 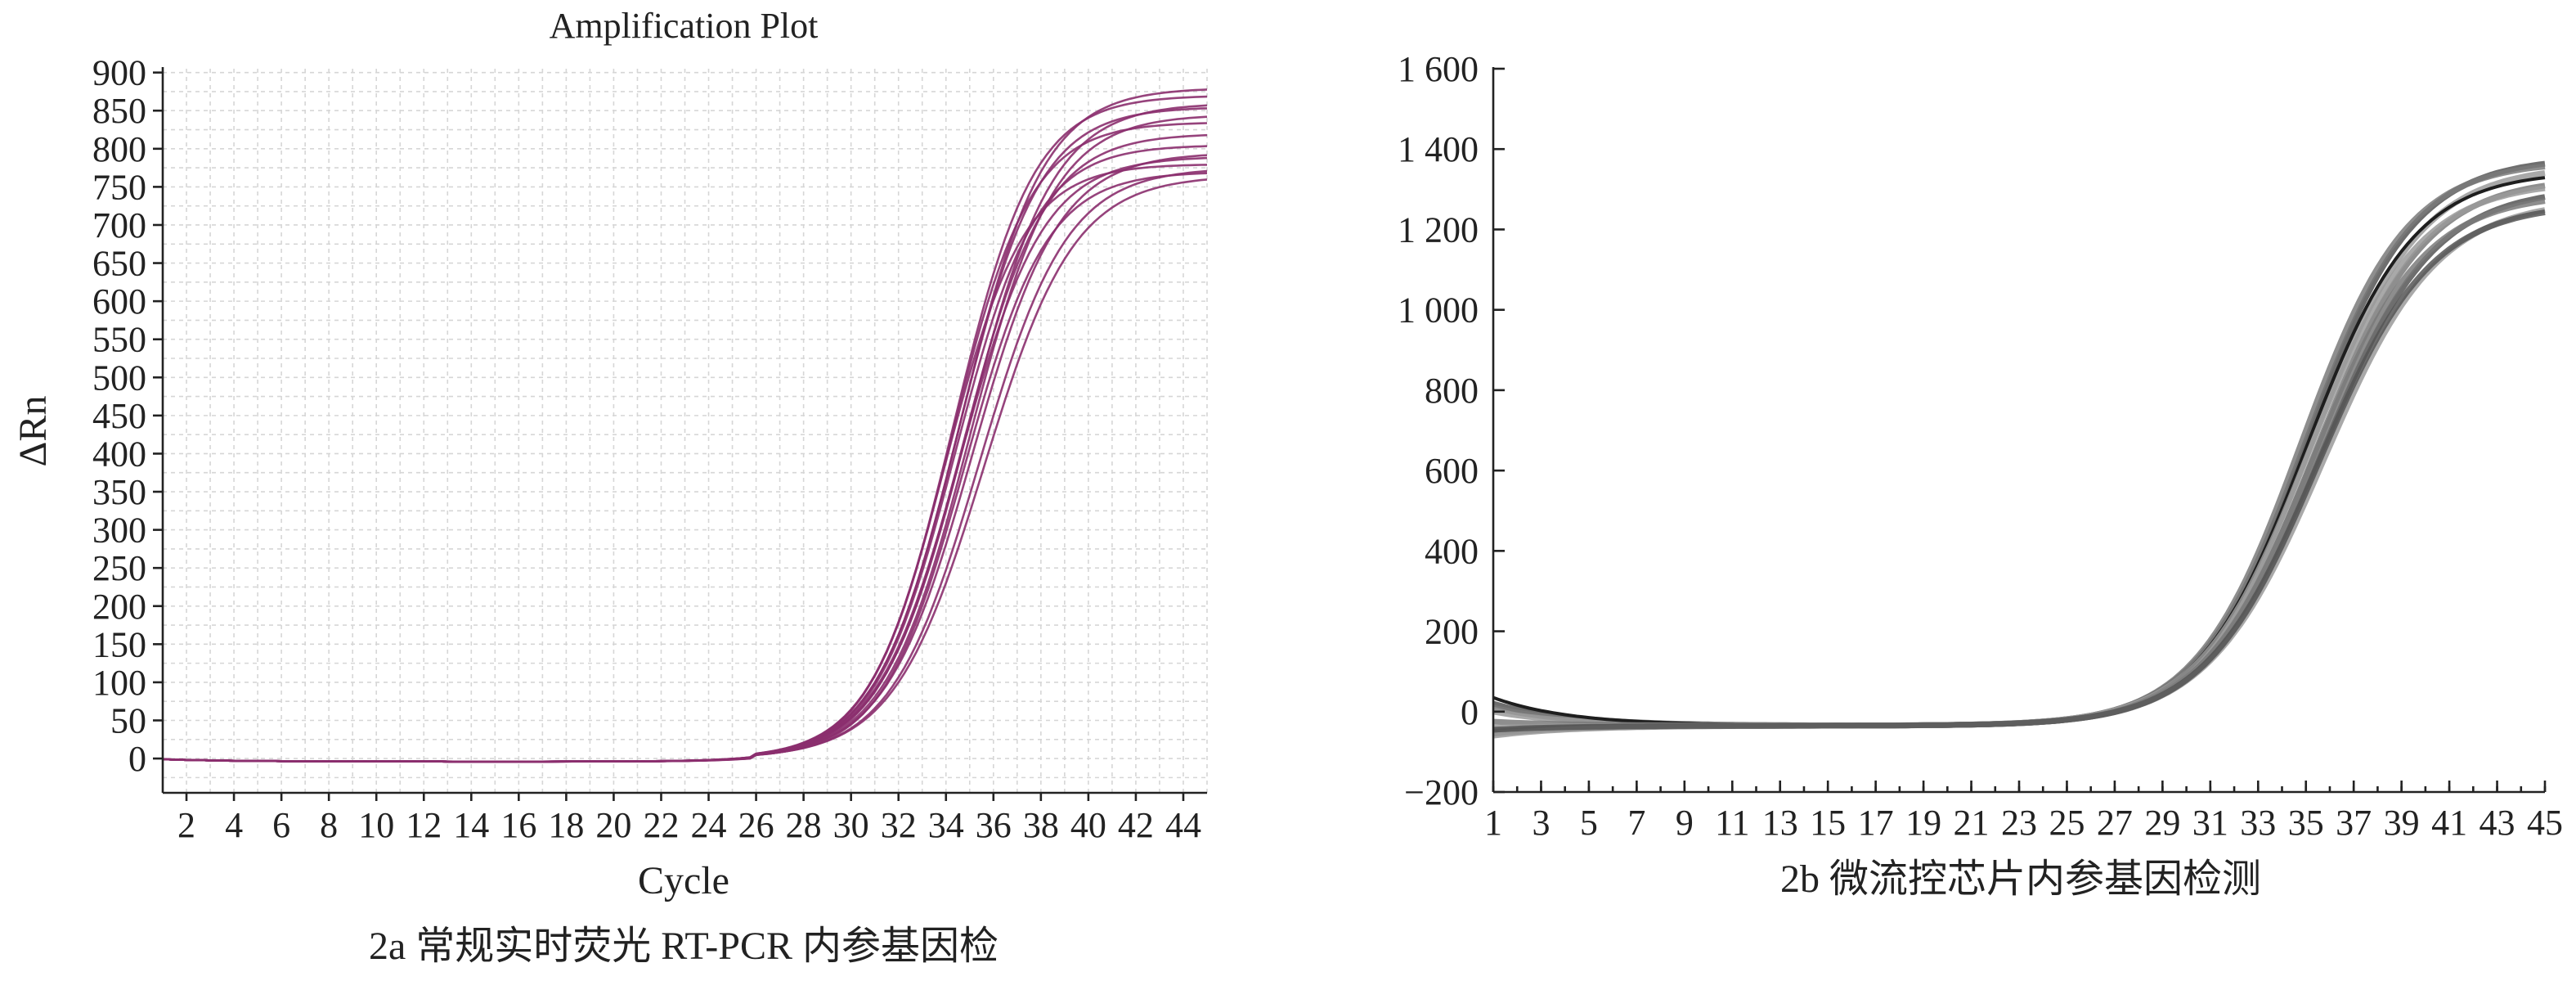 I want to click on chart-2a-x-tick-label: 6, so click(x=281, y=825).